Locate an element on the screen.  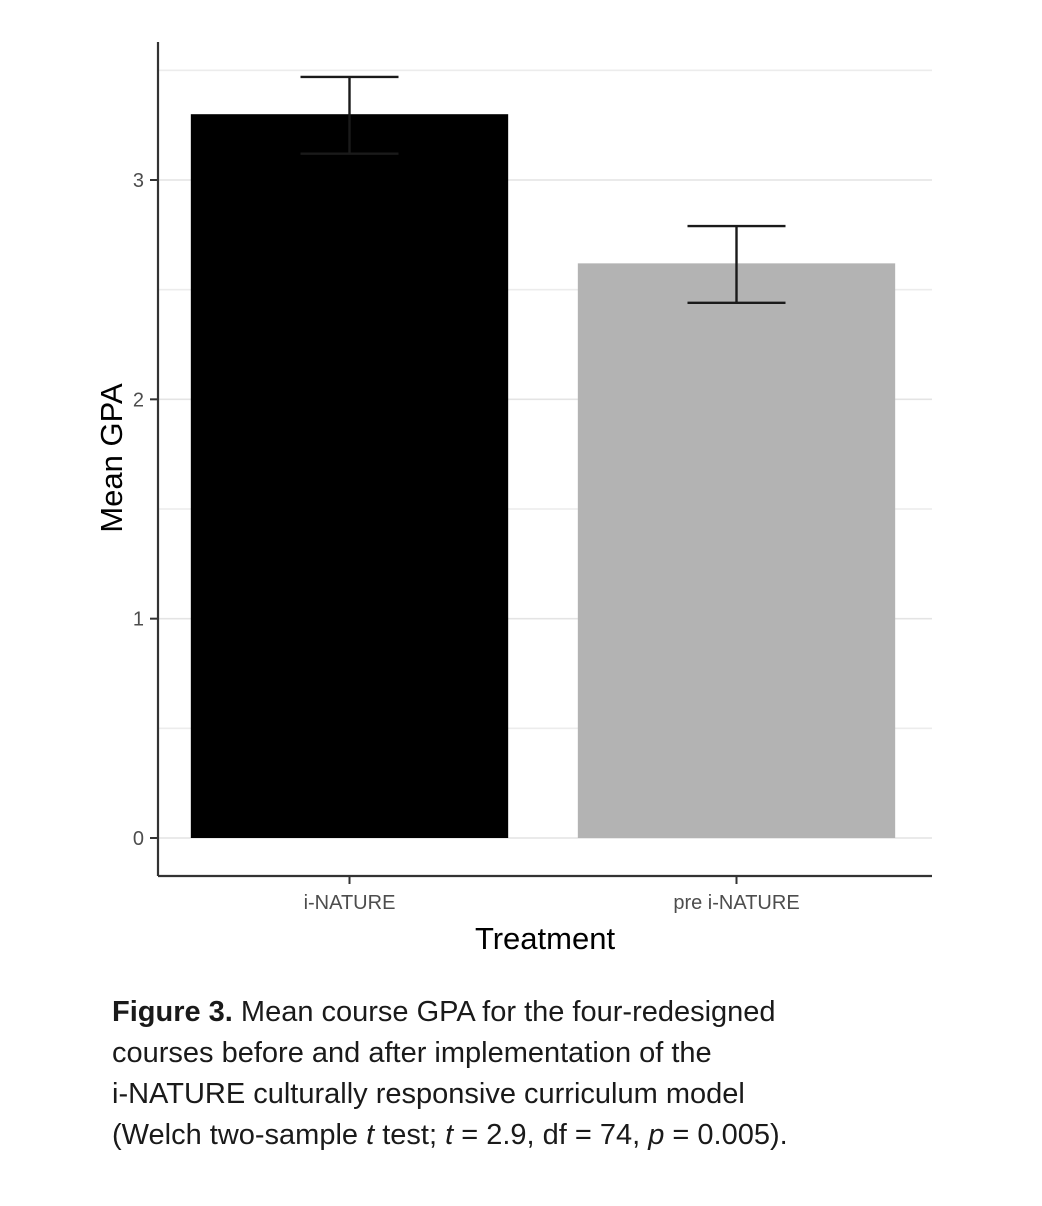
caption-text: test; is located at coordinates (410, 1135).